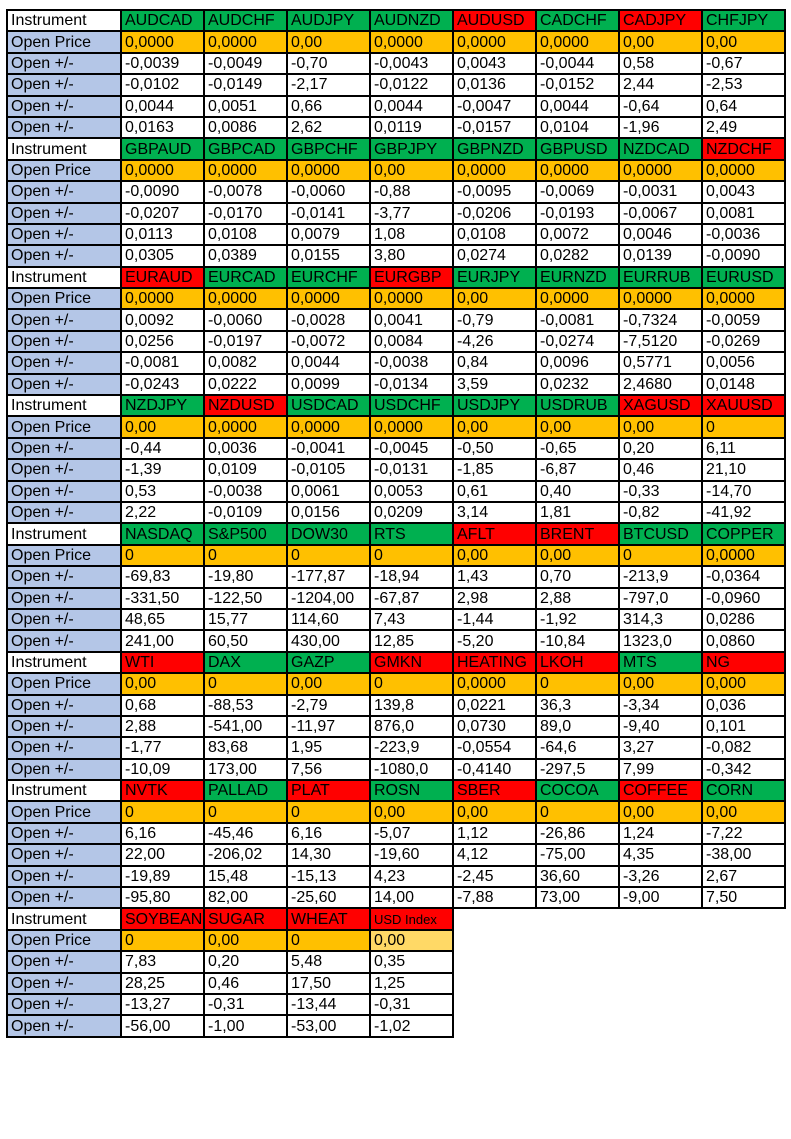  What do you see at coordinates (411, 534) in the screenshot?
I see `instrument-name-cell: RTS` at bounding box center [411, 534].